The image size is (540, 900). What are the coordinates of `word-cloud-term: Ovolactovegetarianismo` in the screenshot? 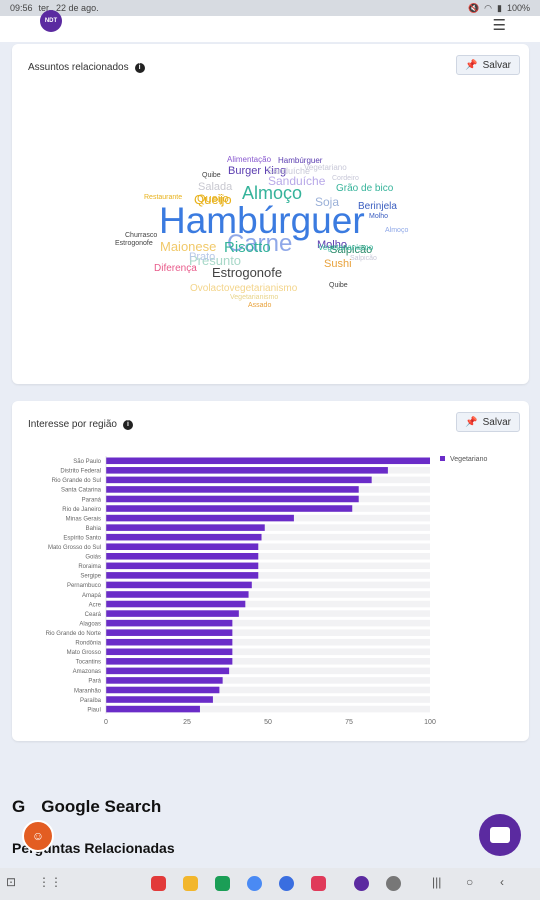 It's located at (244, 288).